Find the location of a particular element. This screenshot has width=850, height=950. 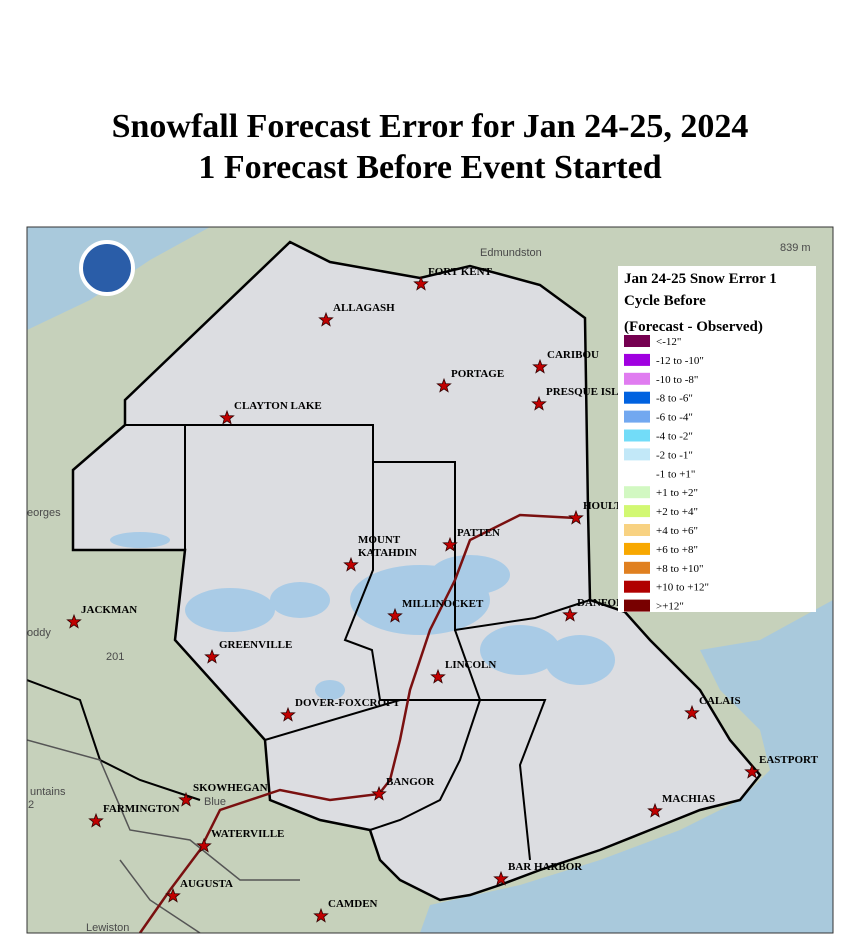

legend-label: +10 to +12" is located at coordinates (682, 588).